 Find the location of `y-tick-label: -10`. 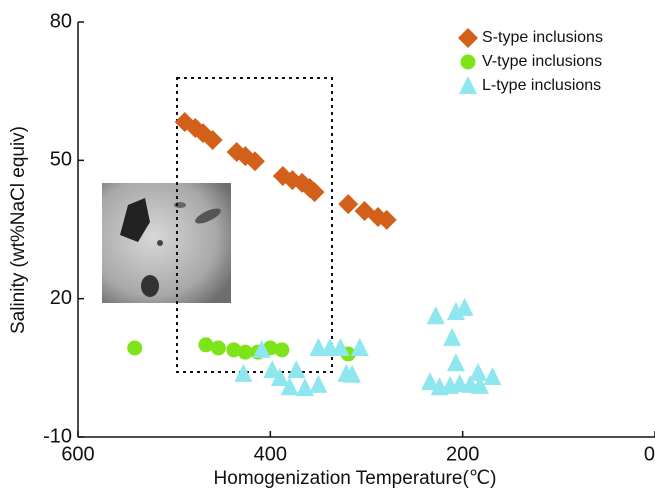

y-tick-label: -10 is located at coordinates (57, 436).